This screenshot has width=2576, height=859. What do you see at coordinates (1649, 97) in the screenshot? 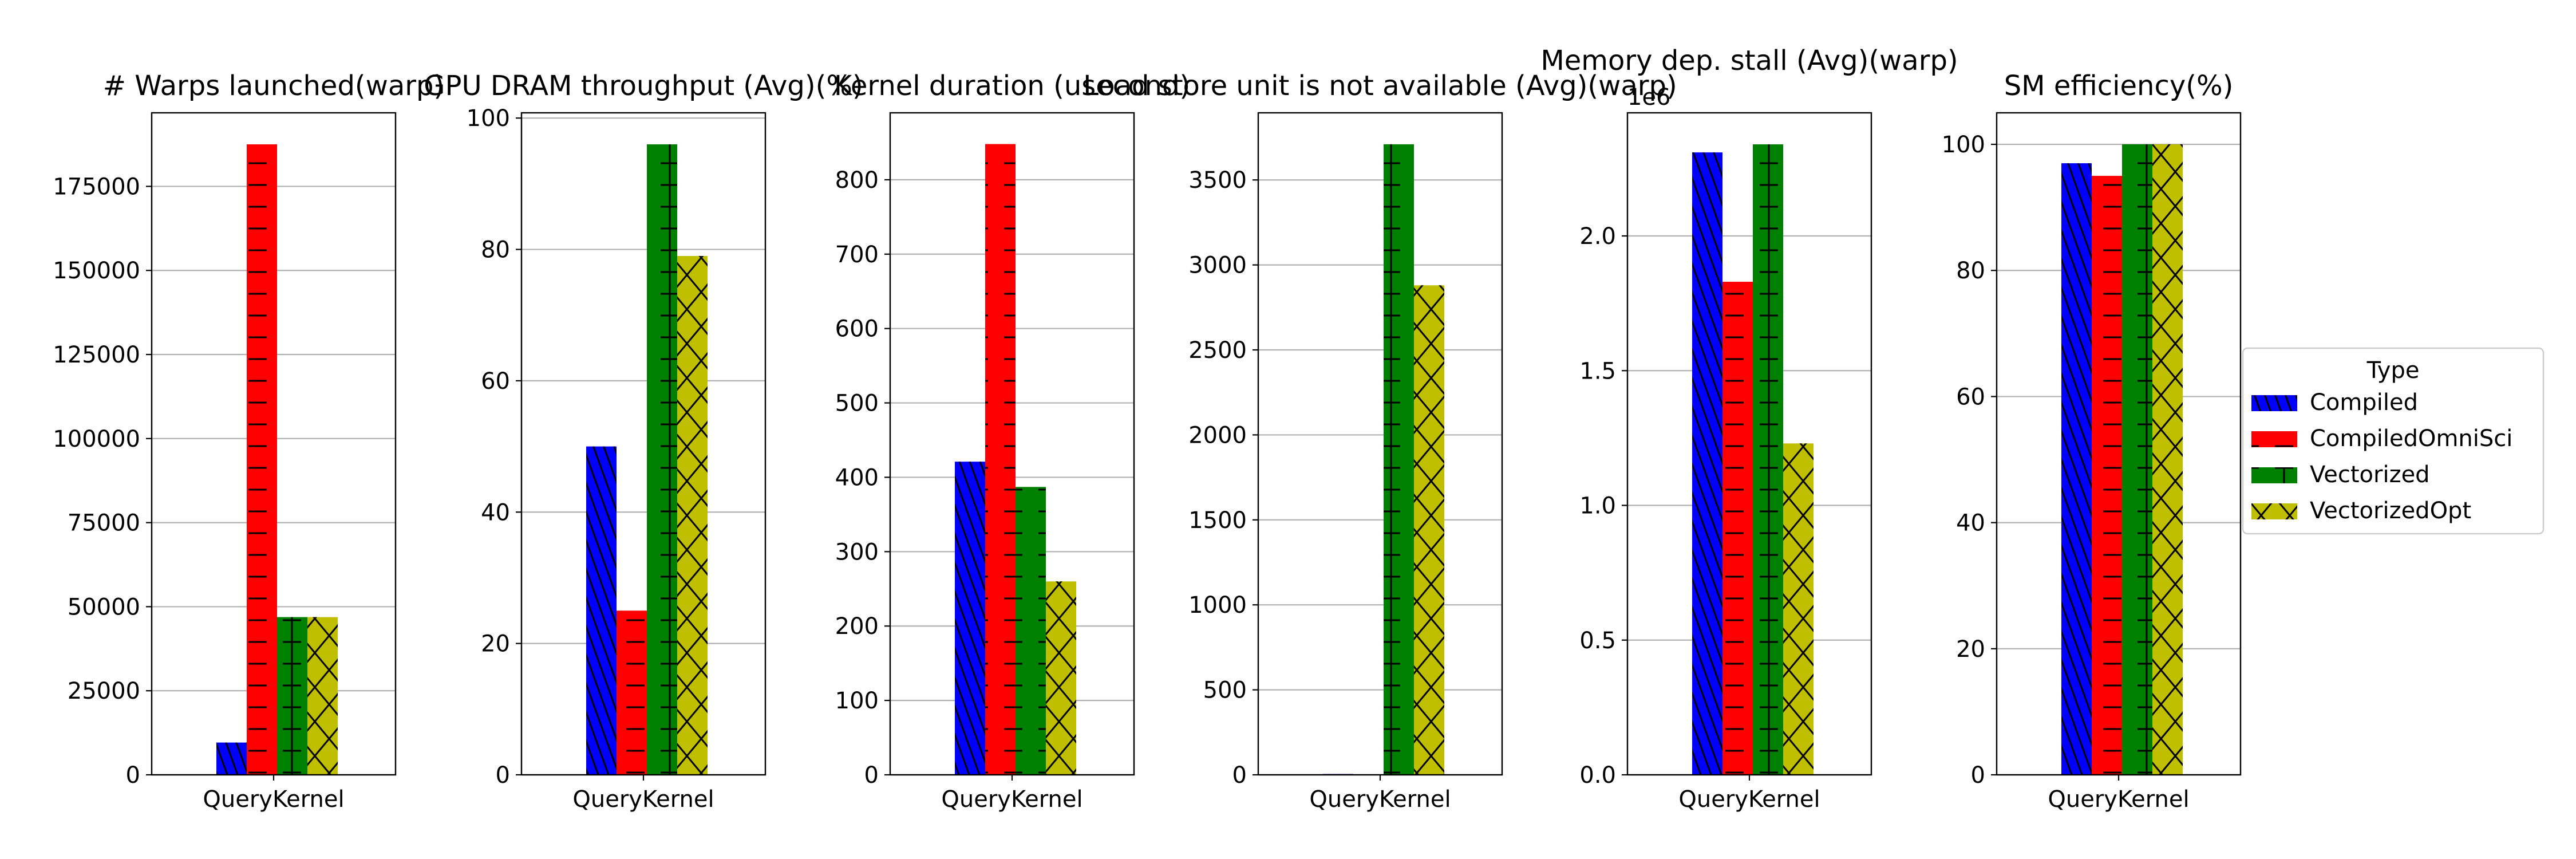
I see `axis-offset-label: 1e6` at bounding box center [1649, 97].